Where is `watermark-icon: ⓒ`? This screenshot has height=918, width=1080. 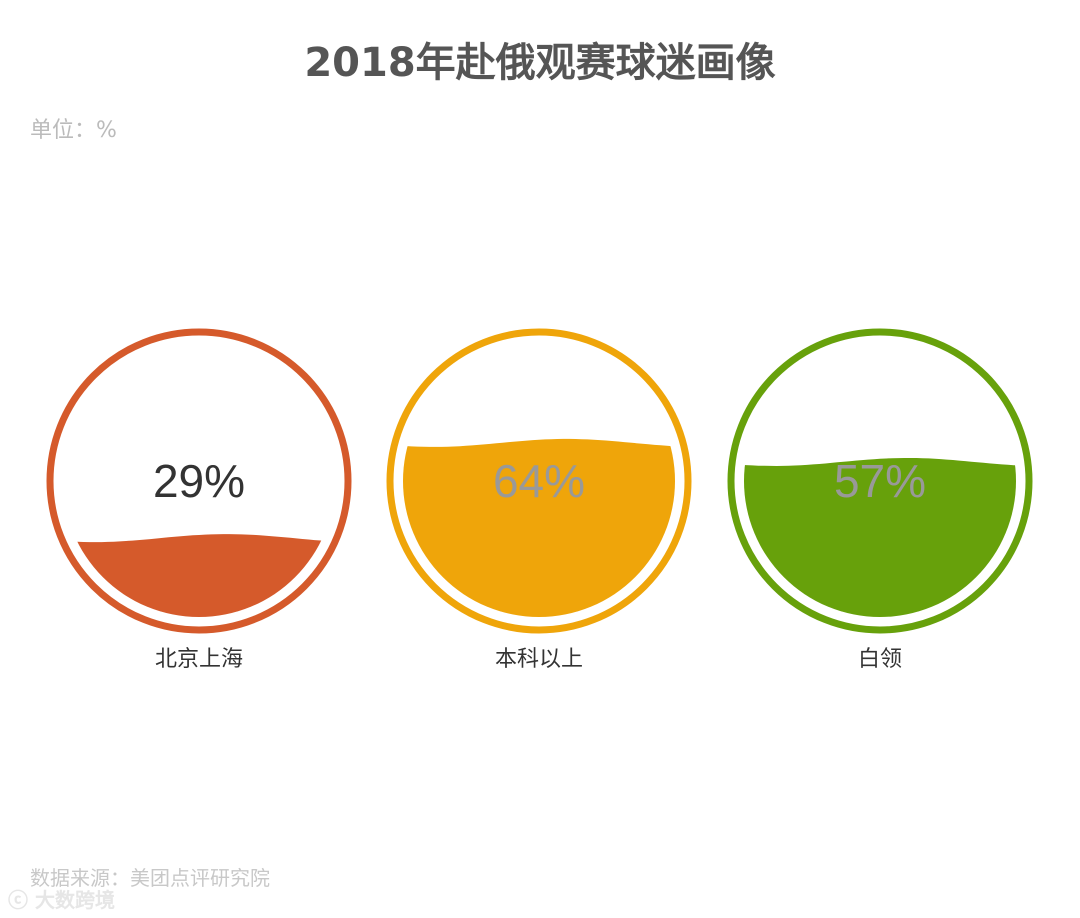
watermark-icon: ⓒ is located at coordinates (18, 900).